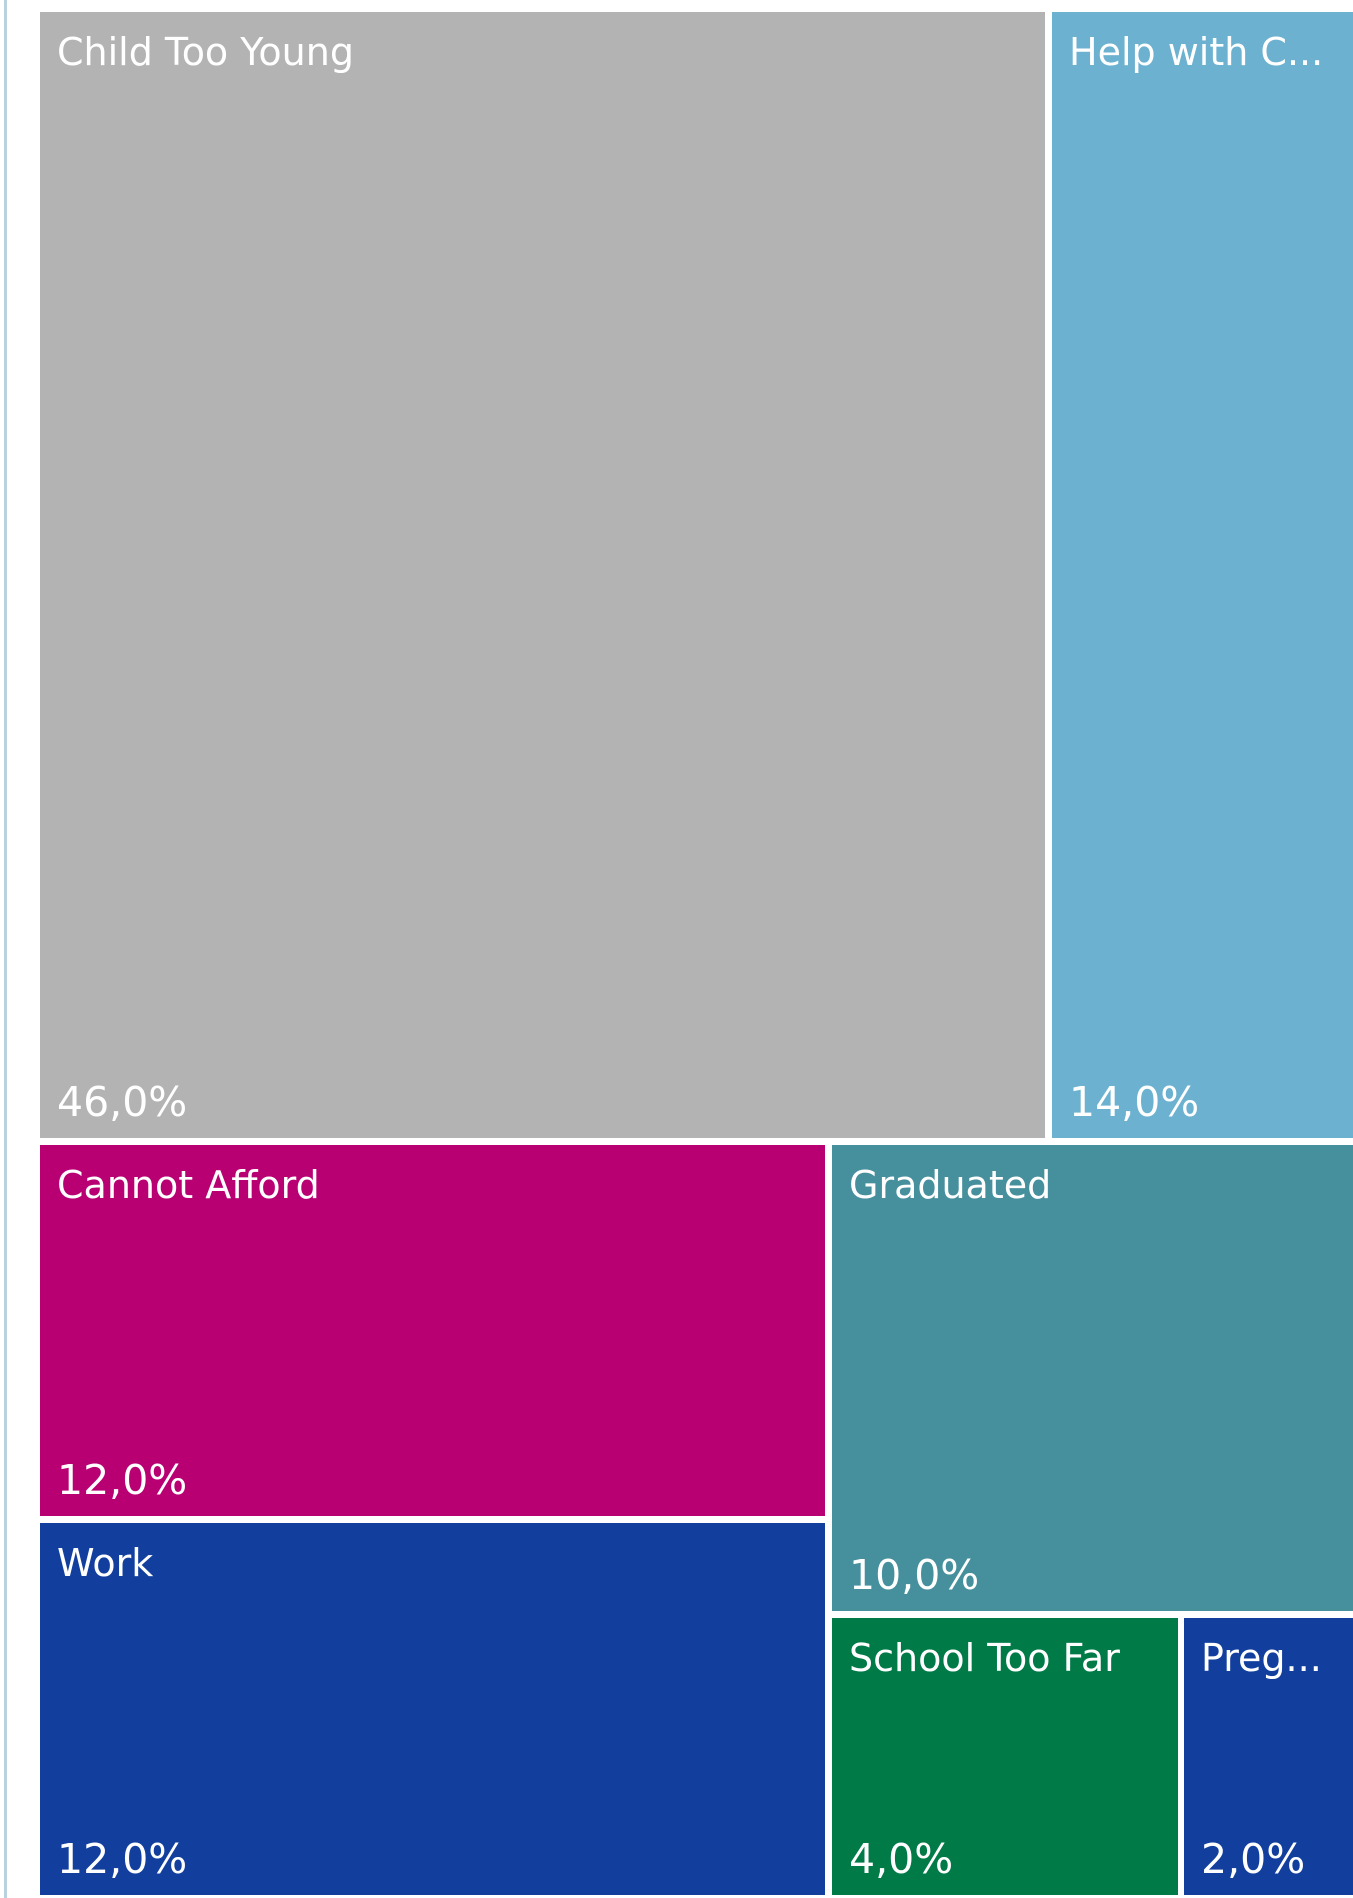 This screenshot has width=1353, height=1898. I want to click on tile-cannot-afford: Cannot Afford 12,0%, so click(432, 1330).